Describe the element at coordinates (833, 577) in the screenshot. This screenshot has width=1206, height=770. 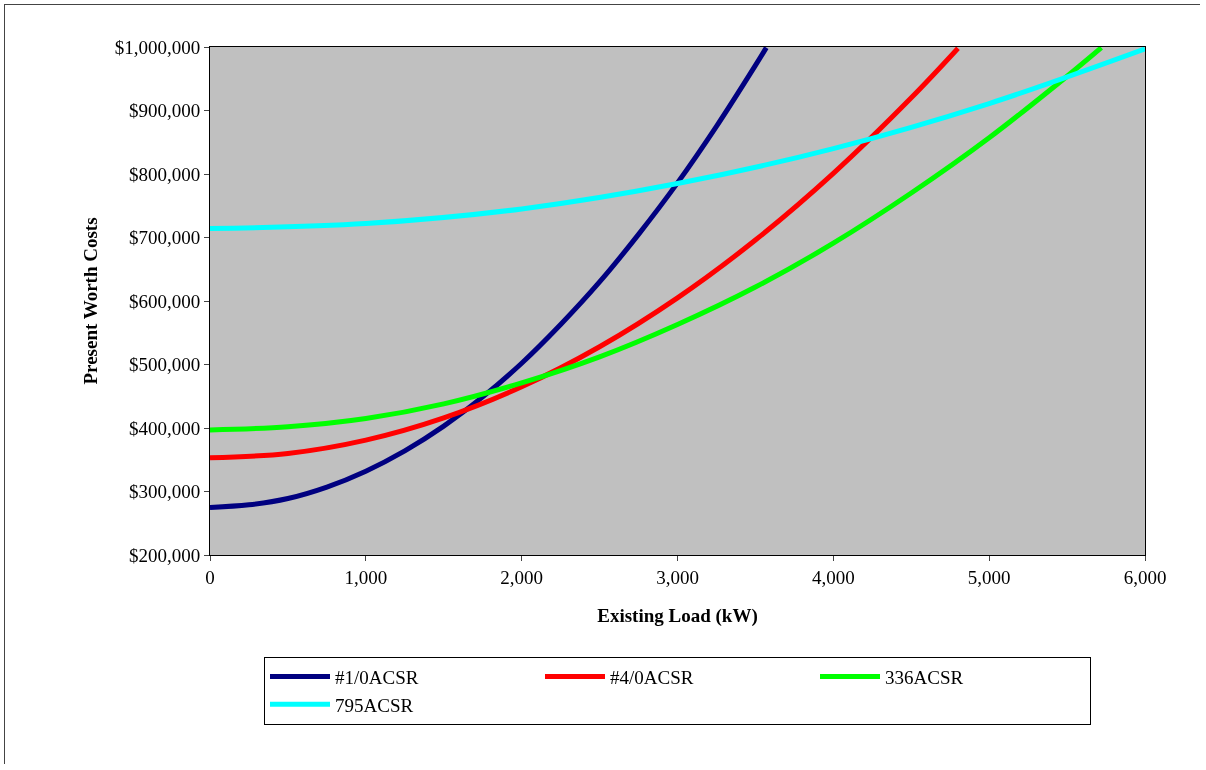
I see `x-tick-label: 4,000` at that location.